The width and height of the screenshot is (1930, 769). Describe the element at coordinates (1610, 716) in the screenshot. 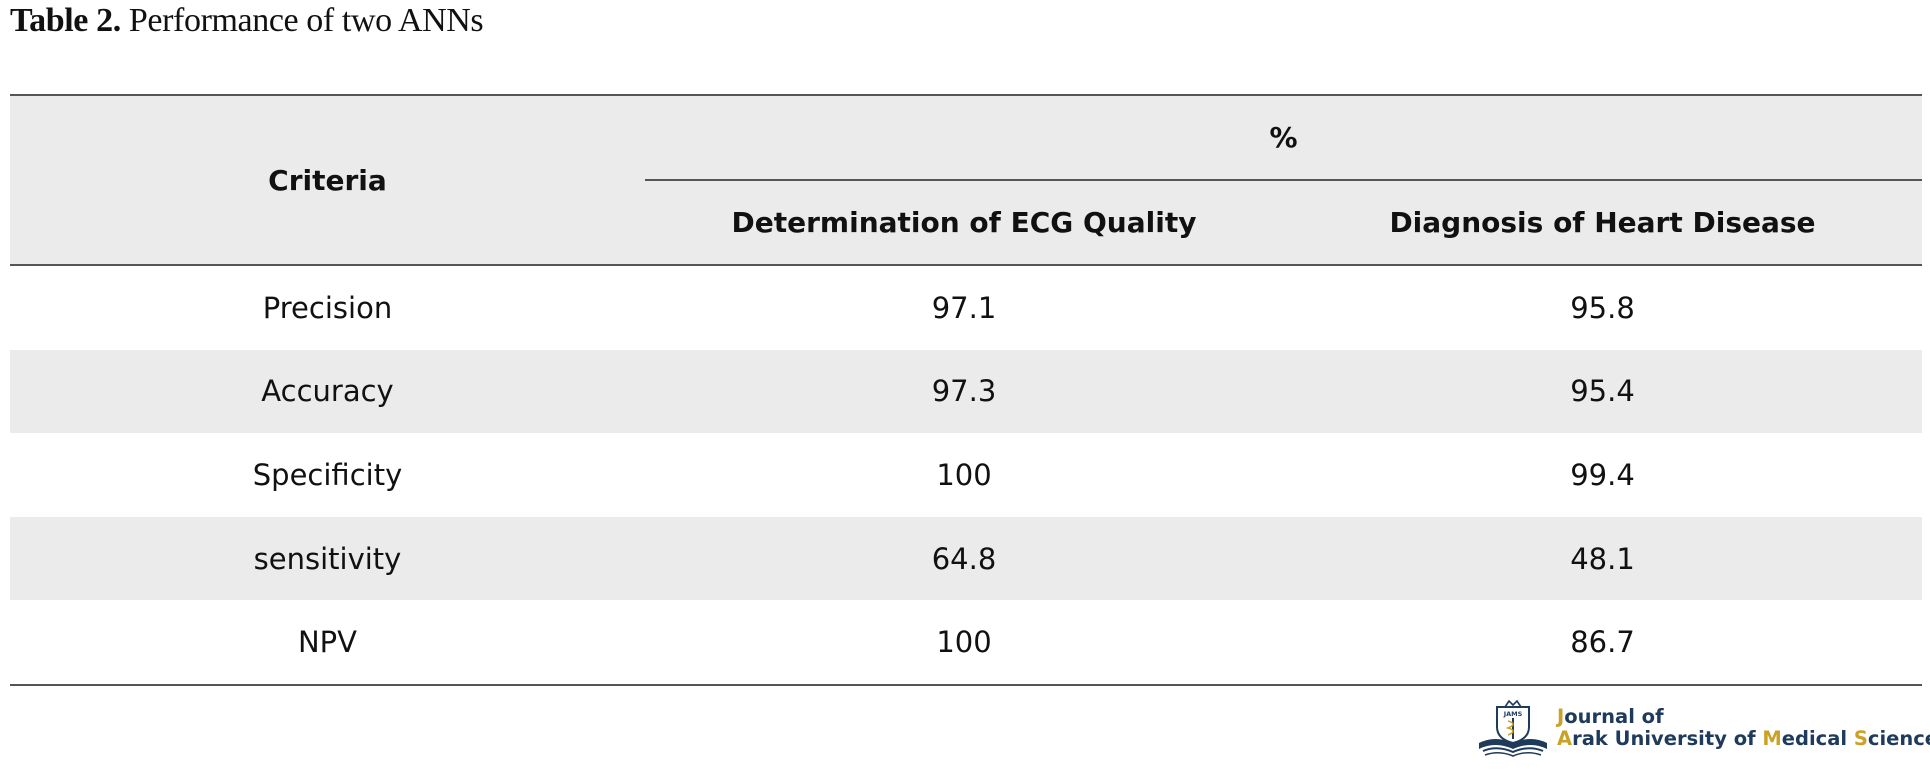

I see `journal-name-line1: Journal of` at that location.